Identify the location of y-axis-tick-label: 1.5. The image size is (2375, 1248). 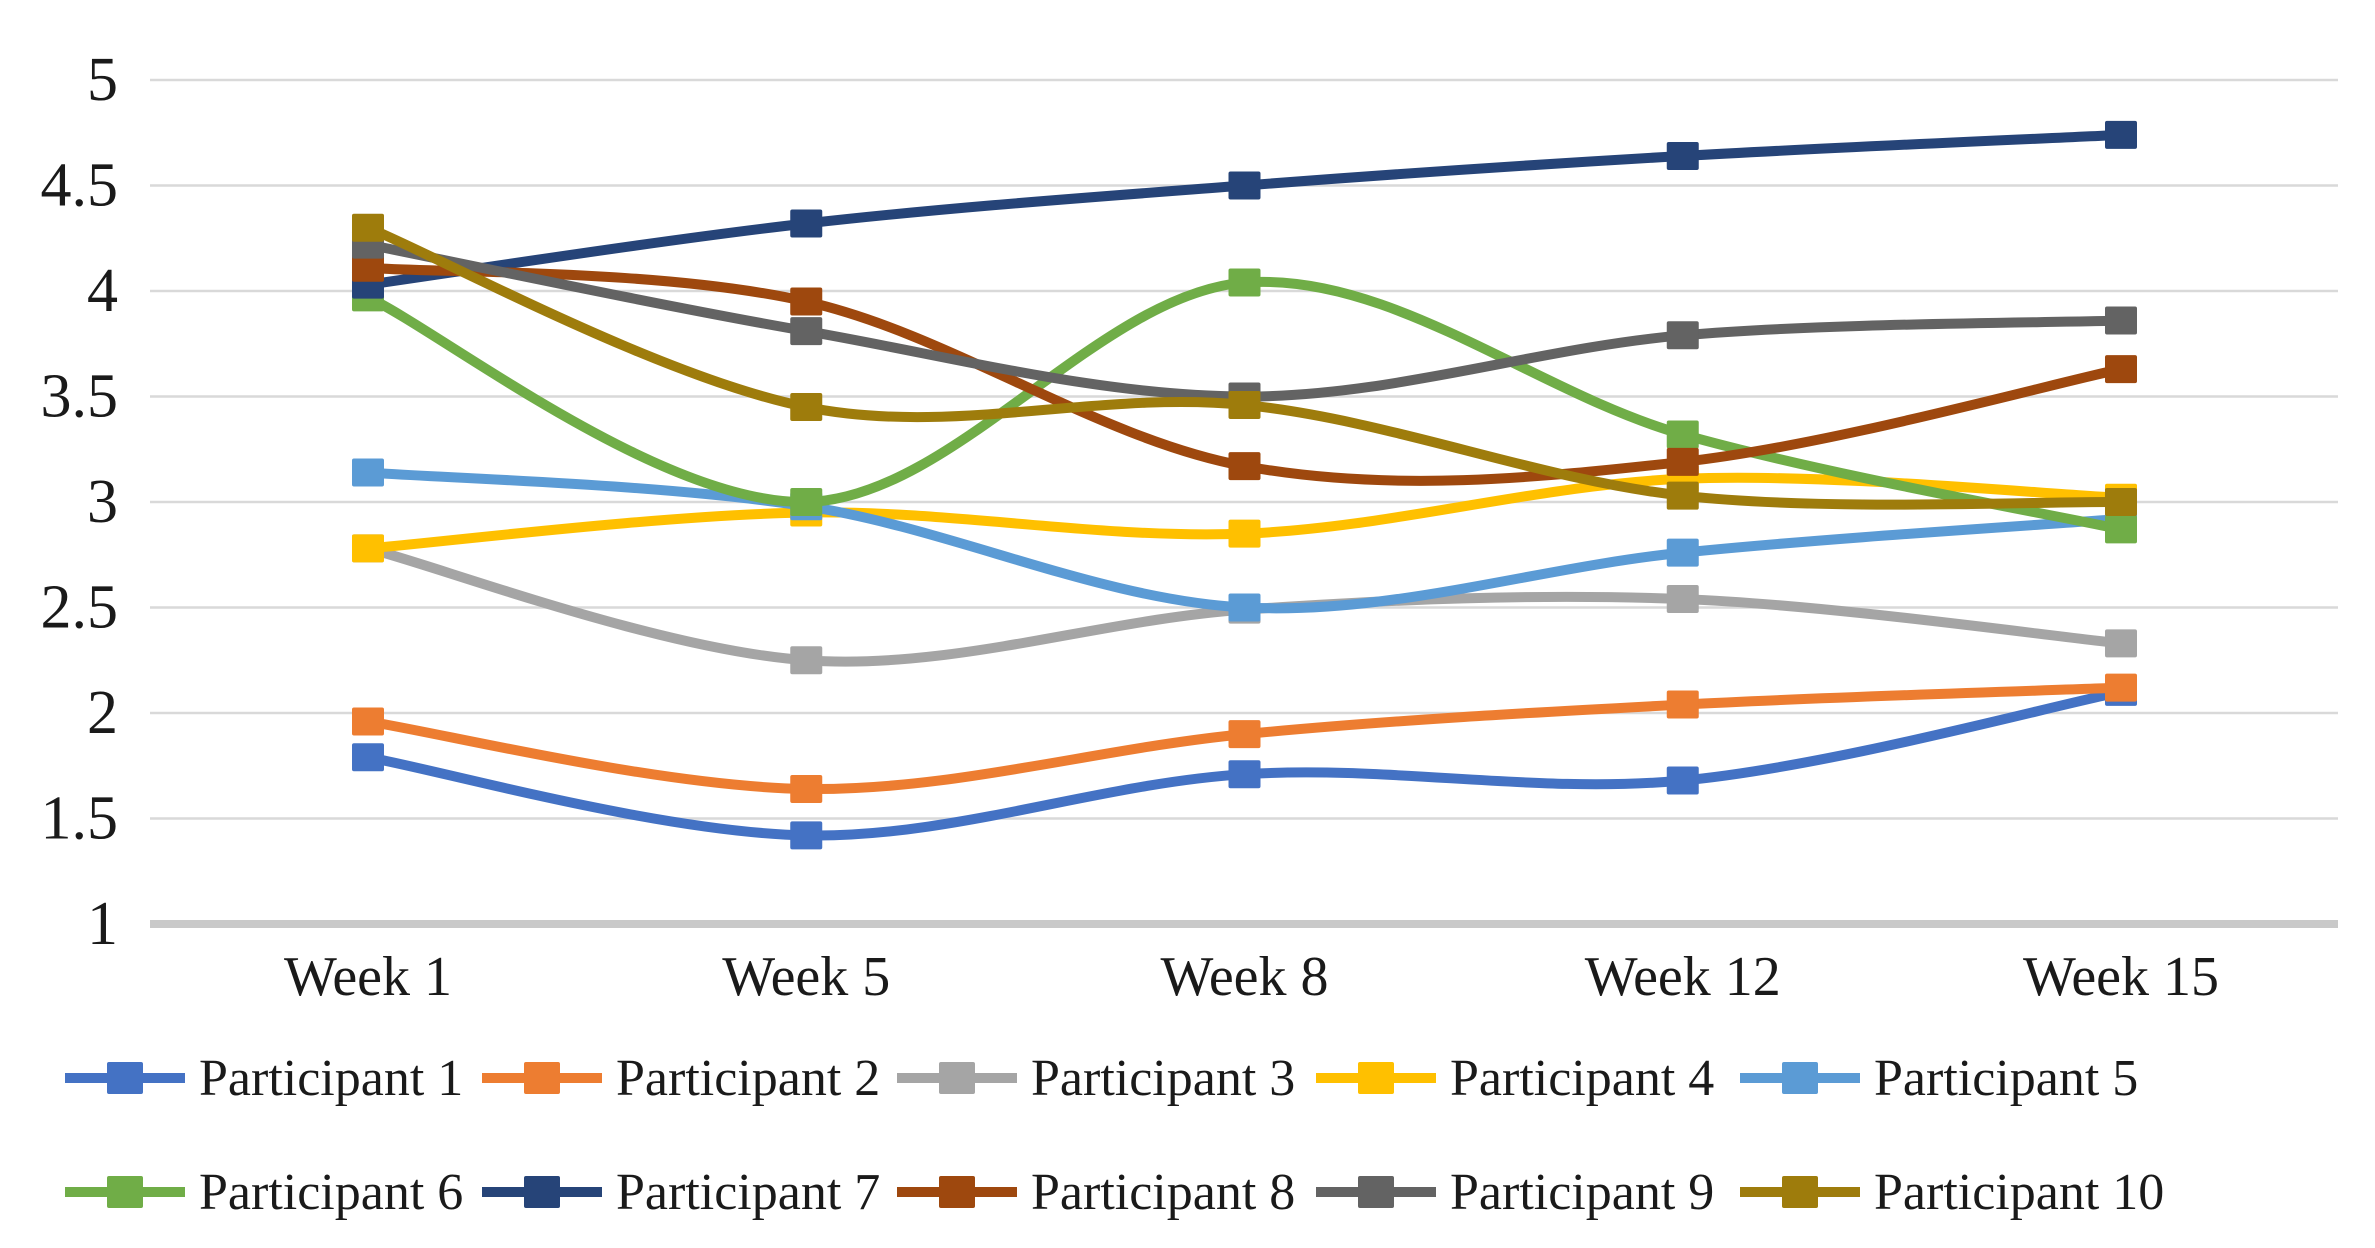
(80, 819).